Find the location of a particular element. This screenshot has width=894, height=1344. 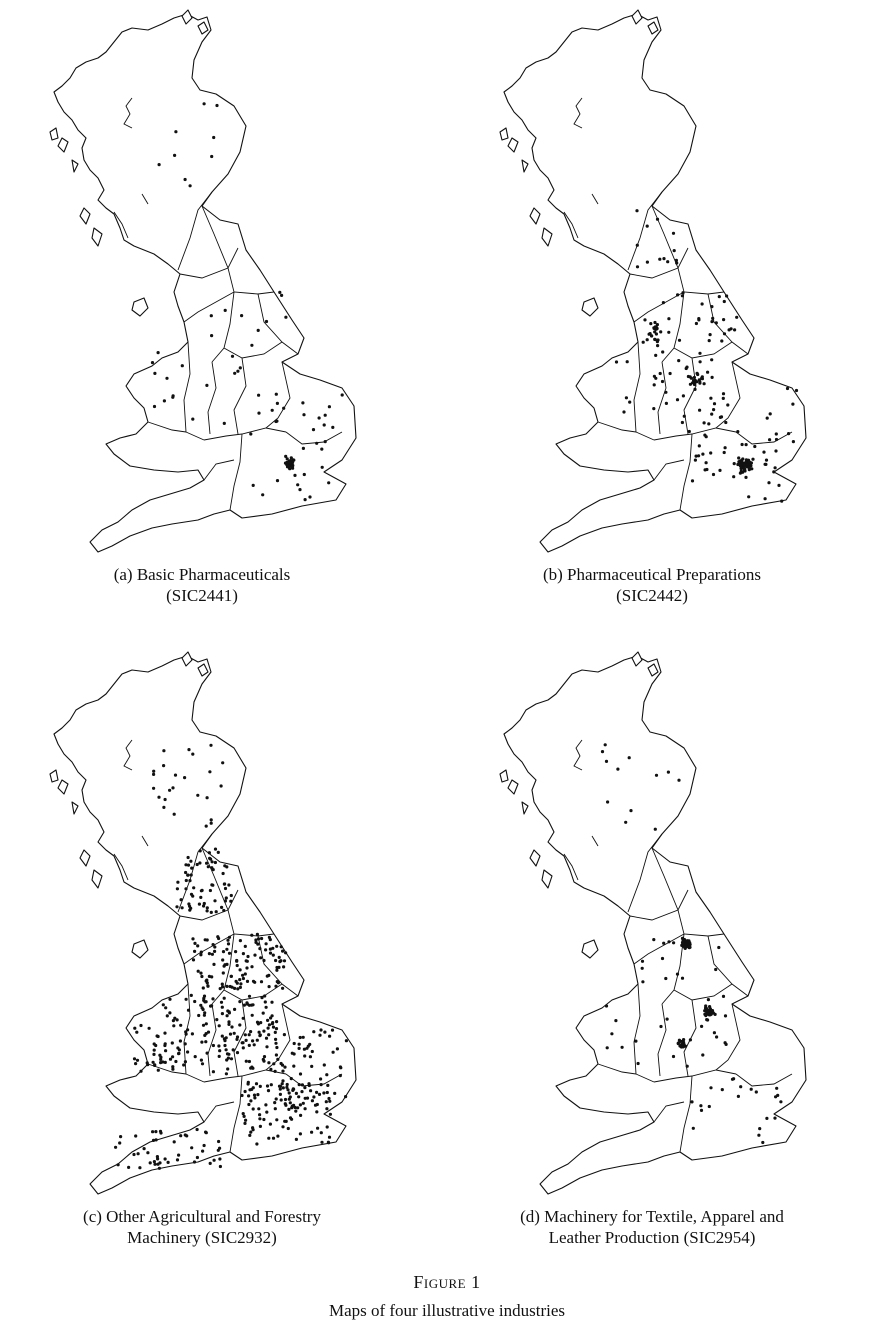

uk-map-a is located at coordinates (203, 281).